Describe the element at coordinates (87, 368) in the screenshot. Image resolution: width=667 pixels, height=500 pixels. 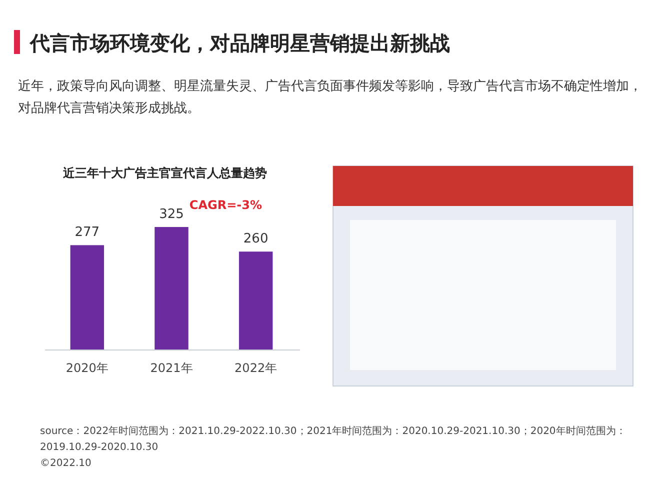
I see `x-tick-label: 2020年` at that location.